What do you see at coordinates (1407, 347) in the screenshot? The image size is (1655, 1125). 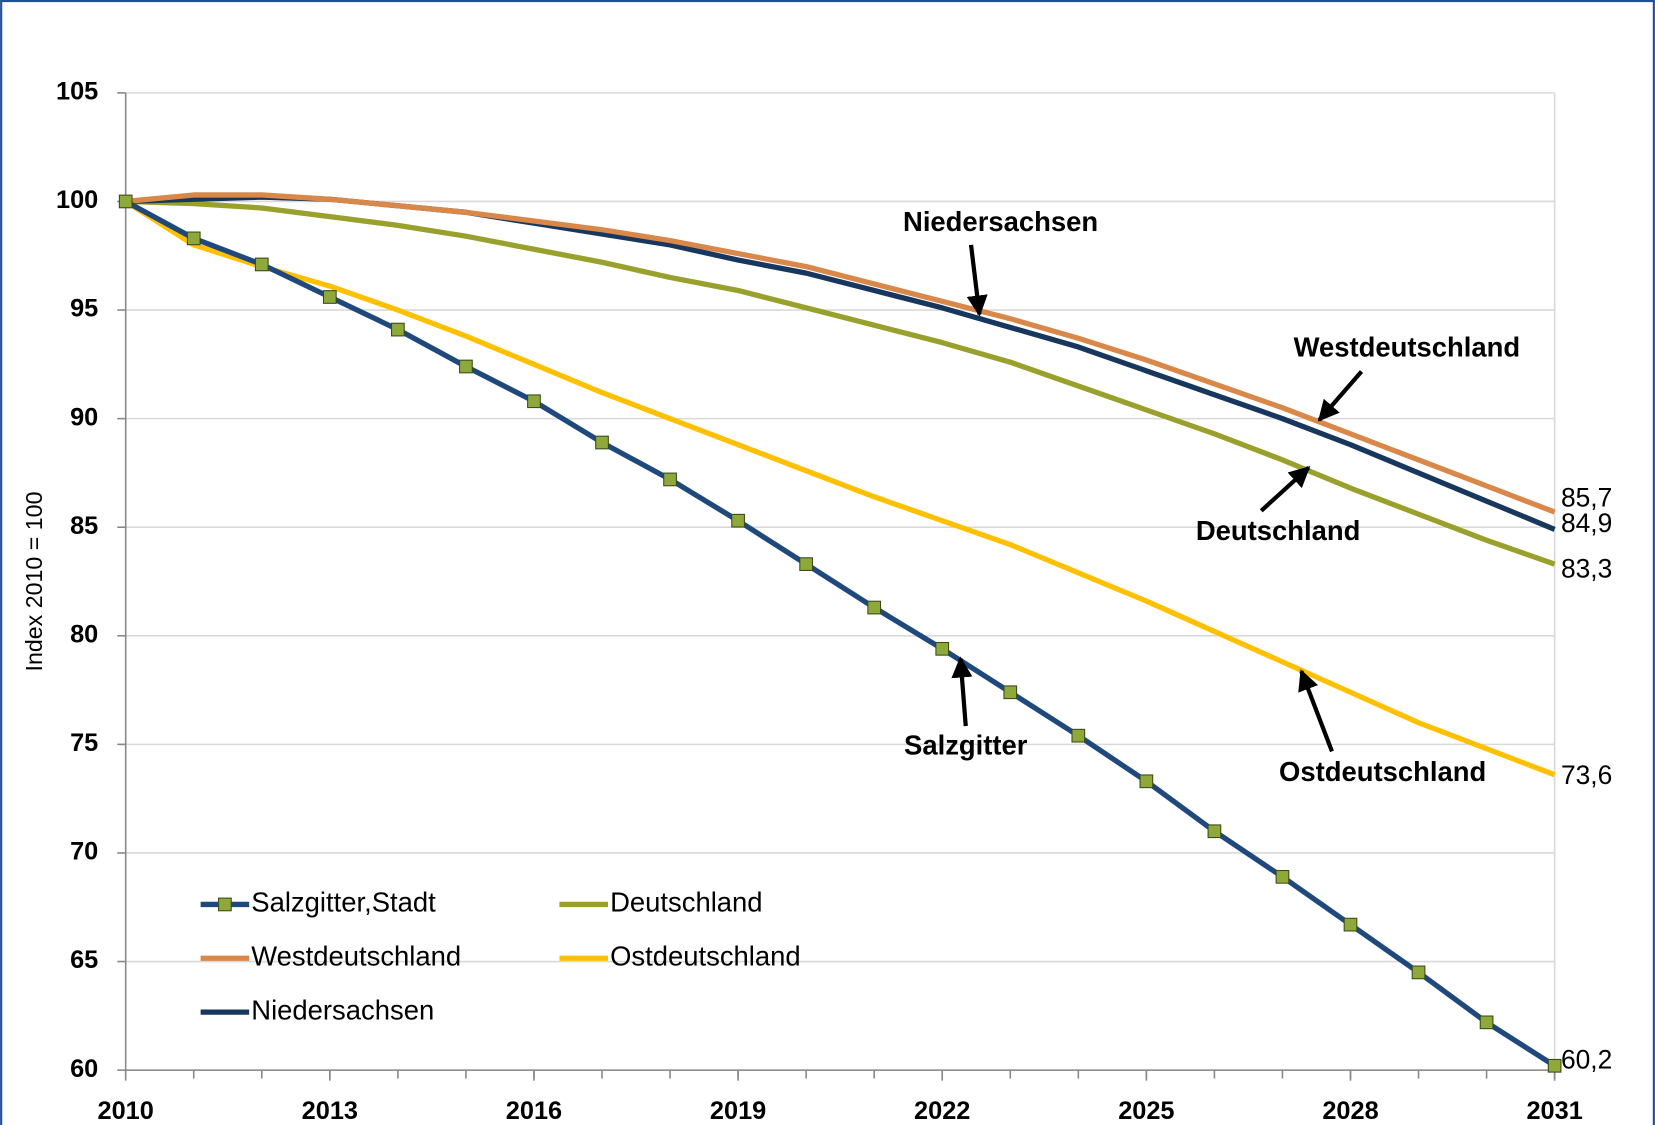 I see `annotation: Westdeutschland` at bounding box center [1407, 347].